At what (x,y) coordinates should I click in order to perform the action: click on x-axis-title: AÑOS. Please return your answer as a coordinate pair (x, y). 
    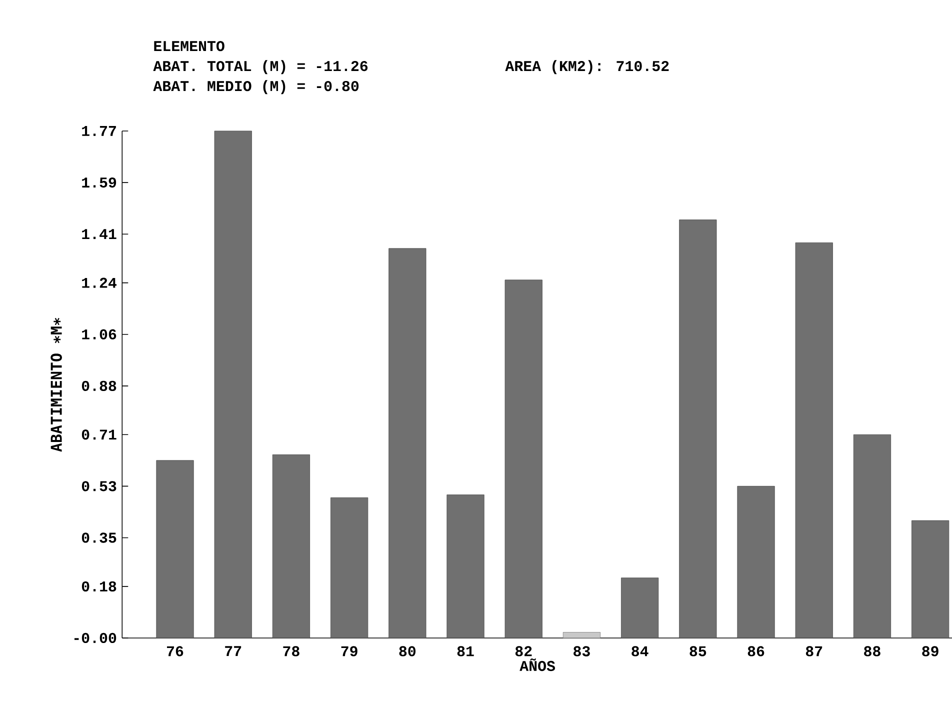
    Looking at the image, I should click on (538, 665).